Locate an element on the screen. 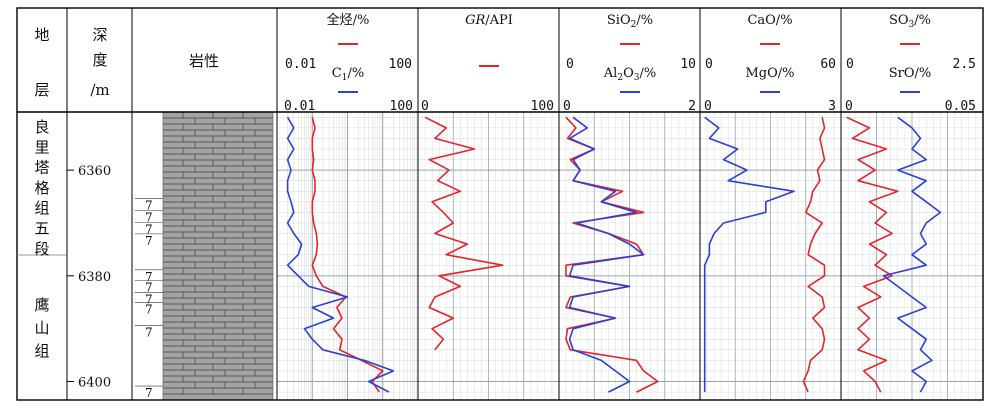 The image size is (1000, 417). track2-top-label: GR/API is located at coordinates (489, 20).